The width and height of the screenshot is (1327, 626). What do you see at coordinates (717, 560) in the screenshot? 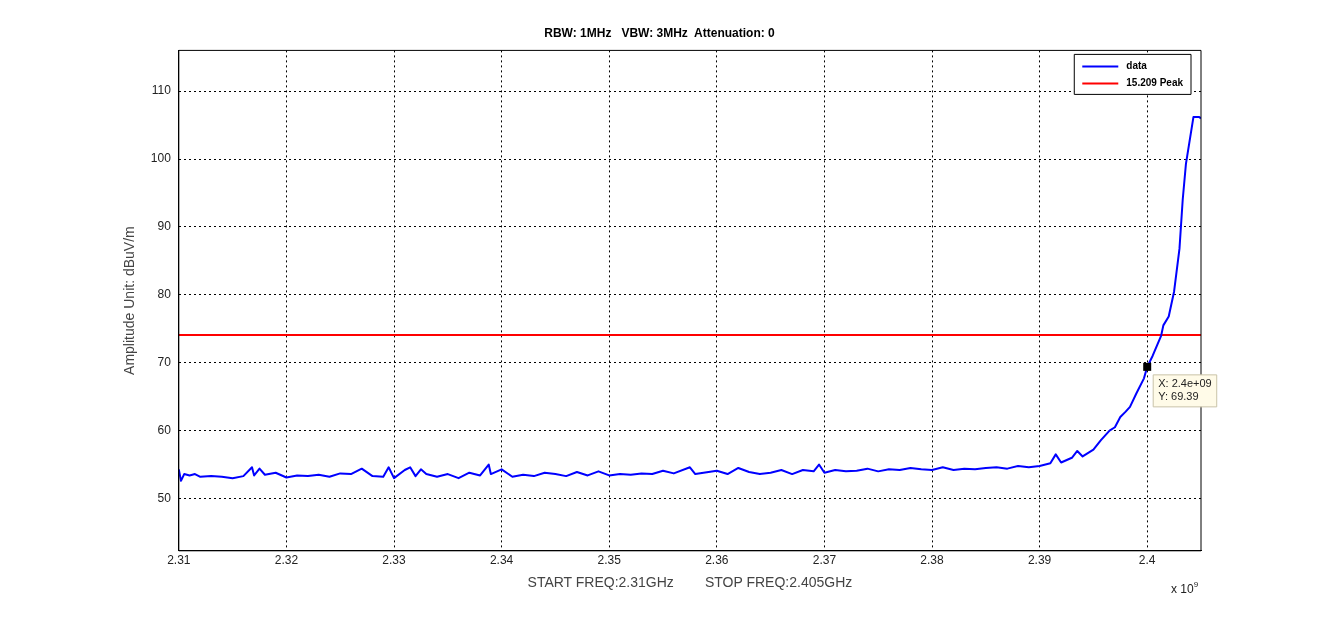
I see `x-tick-label: 2.36` at bounding box center [717, 560].